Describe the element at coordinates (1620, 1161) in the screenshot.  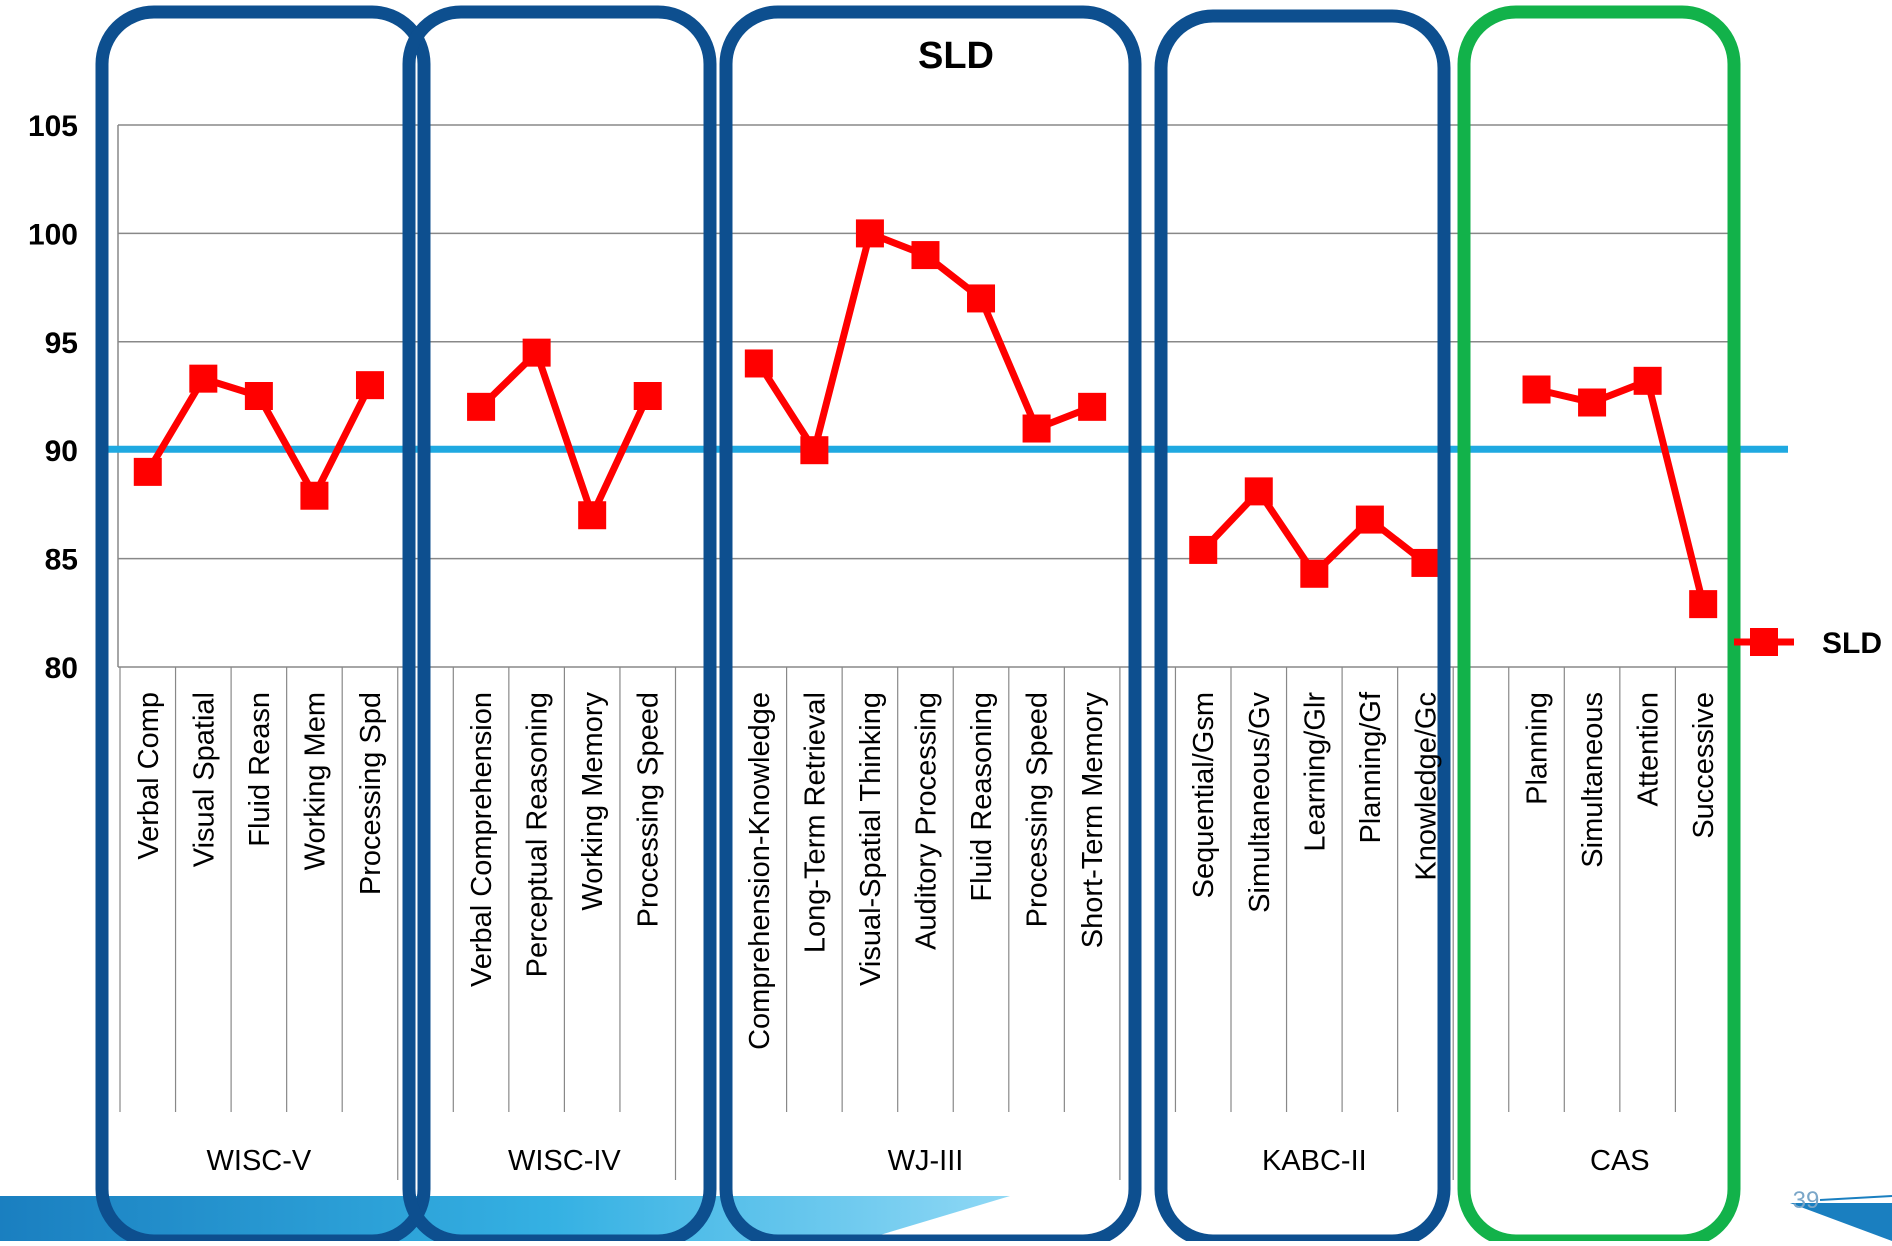
I see `group-label: CAS` at that location.